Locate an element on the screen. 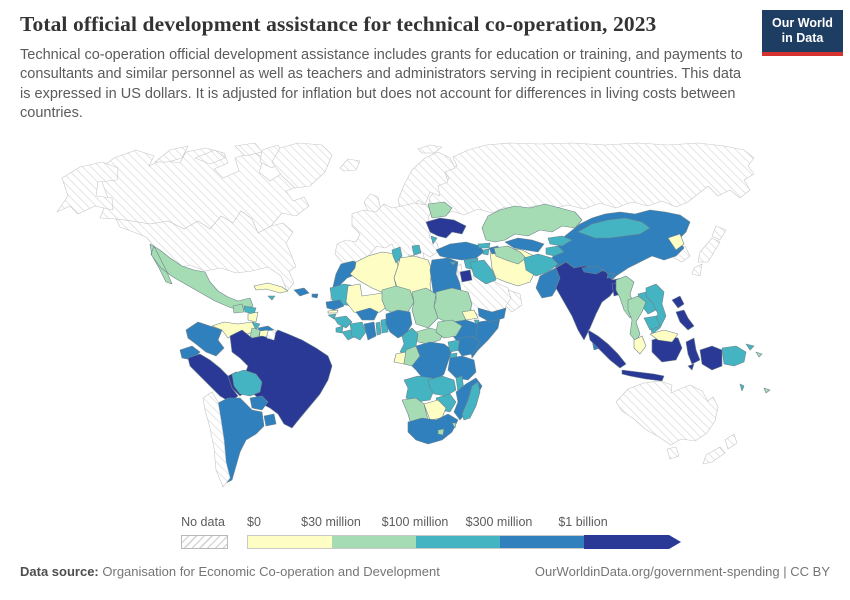  country-indonesia is located at coordinates (655, 355).